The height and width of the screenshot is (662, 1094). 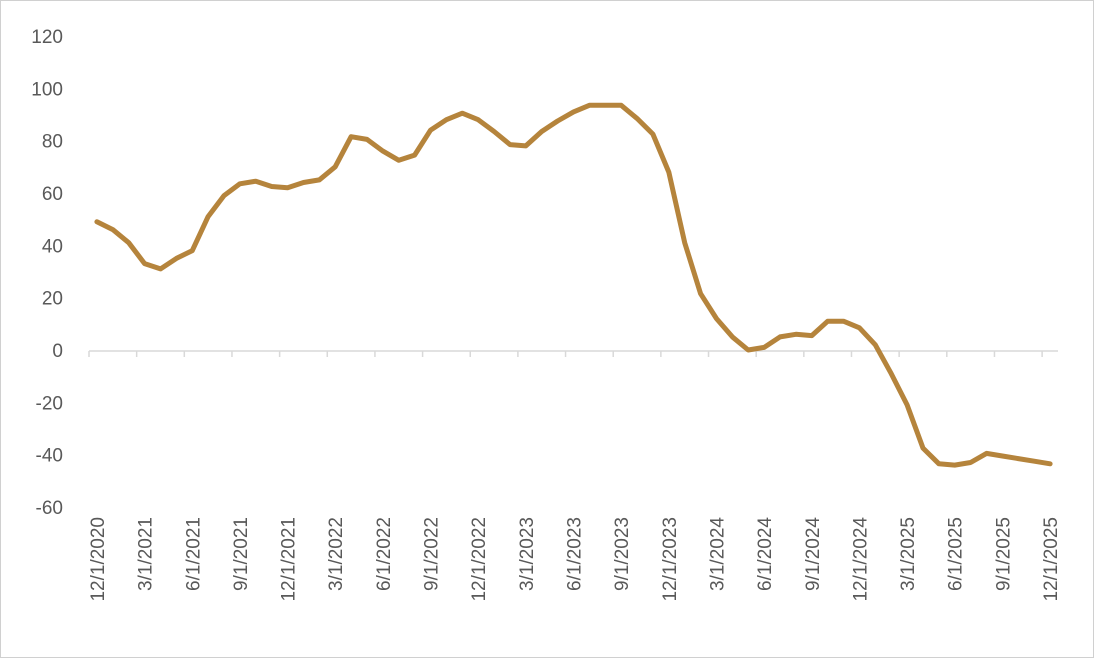 I want to click on x-tick-label: 3/1/2022, so click(x=336, y=554).